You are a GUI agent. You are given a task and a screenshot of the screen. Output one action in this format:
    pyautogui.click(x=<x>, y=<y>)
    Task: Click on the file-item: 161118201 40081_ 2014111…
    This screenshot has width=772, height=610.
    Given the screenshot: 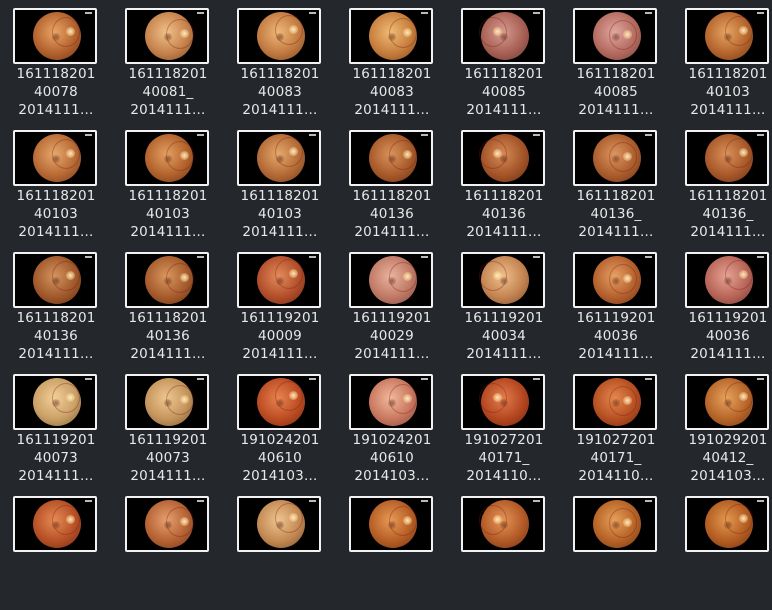 What is the action you would take?
    pyautogui.click(x=168, y=61)
    